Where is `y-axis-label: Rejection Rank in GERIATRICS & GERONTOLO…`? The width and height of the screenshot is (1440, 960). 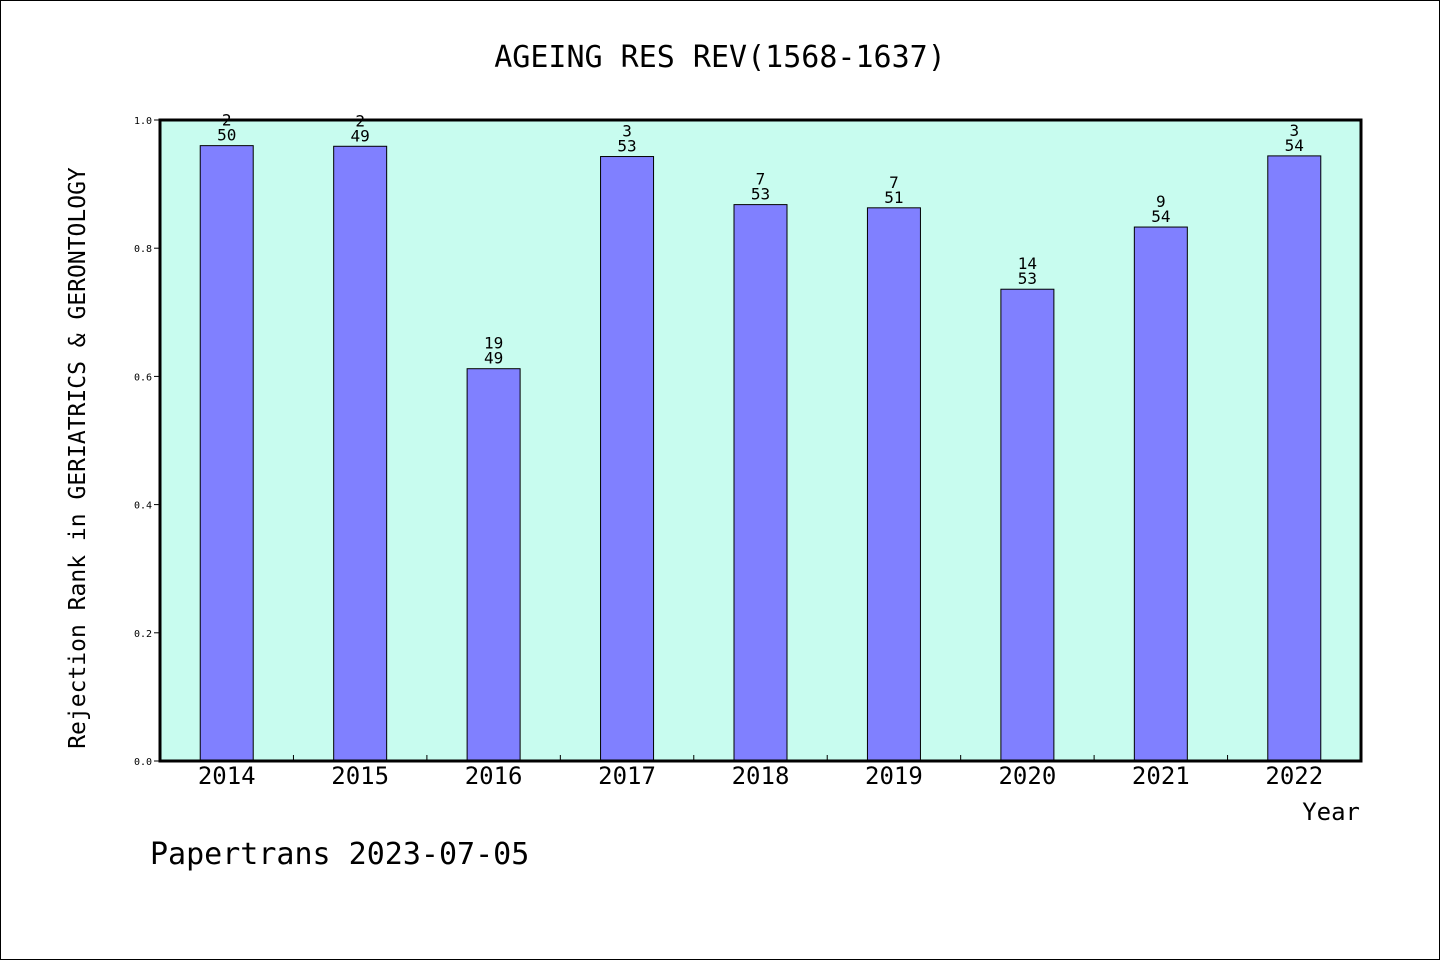 y-axis-label: Rejection Rank in GERIATRICS & GERONTOLO… is located at coordinates (78, 458).